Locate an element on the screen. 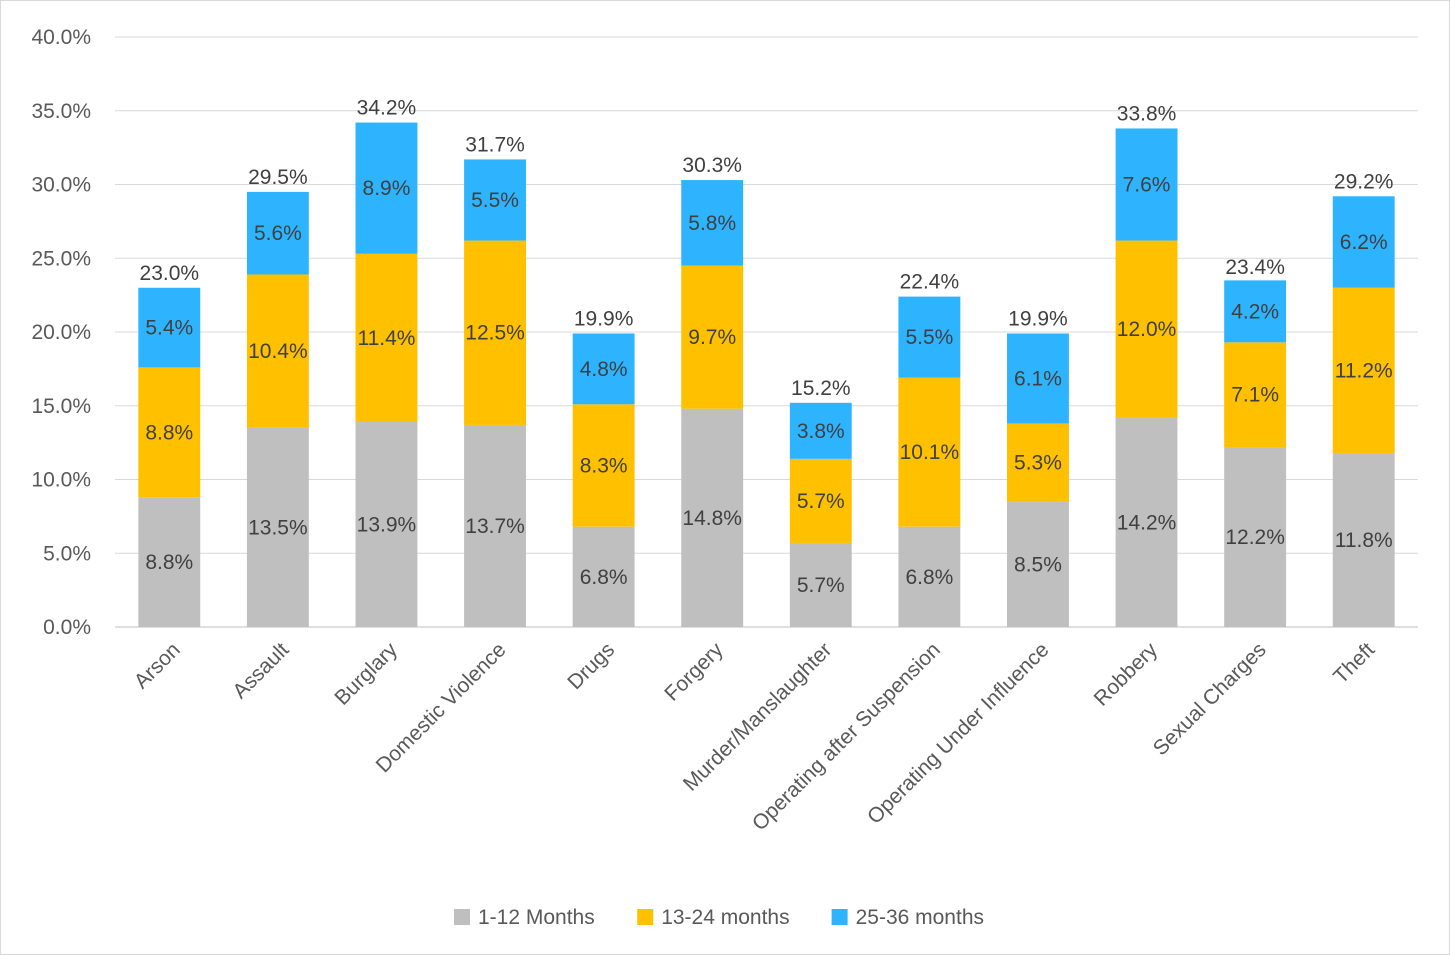  segment-data-label: 11.8% is located at coordinates (1364, 540).